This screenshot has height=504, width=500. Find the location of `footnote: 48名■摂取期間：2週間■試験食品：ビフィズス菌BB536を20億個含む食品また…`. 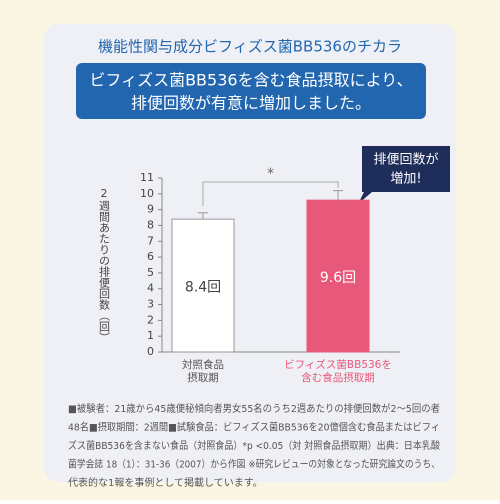

footnote: 48名■摂取期間：2週間■試験食品：ビフィズス菌BB536を20億個含む食品また… is located at coordinates (254, 427).